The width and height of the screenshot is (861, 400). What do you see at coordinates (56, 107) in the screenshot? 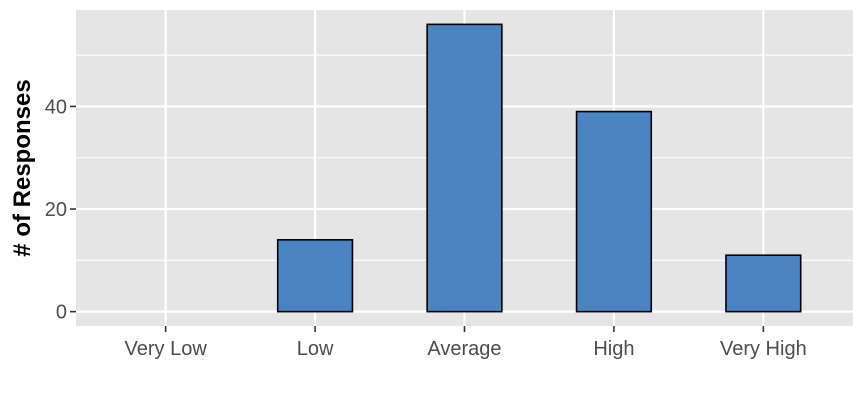
I see `y-tick-label: 40` at bounding box center [56, 107].